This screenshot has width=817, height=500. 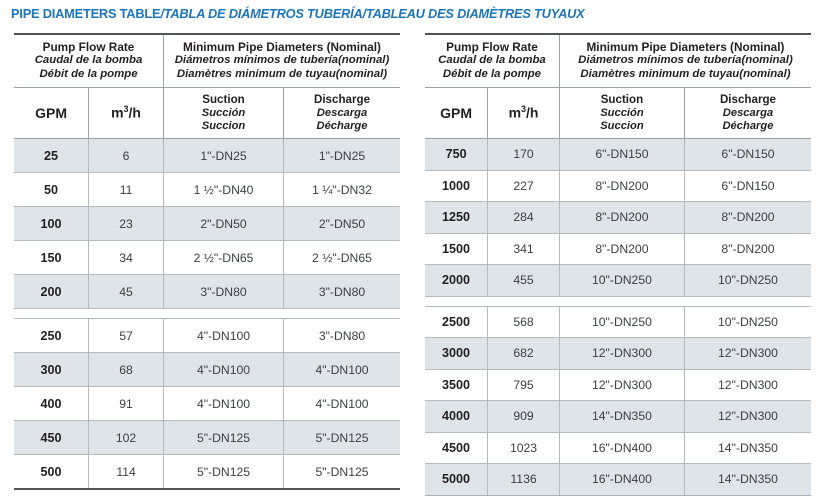 I want to click on page-title-fr: TABLEAU DES DIAMÈTRES TUYAUX, so click(x=475, y=13).